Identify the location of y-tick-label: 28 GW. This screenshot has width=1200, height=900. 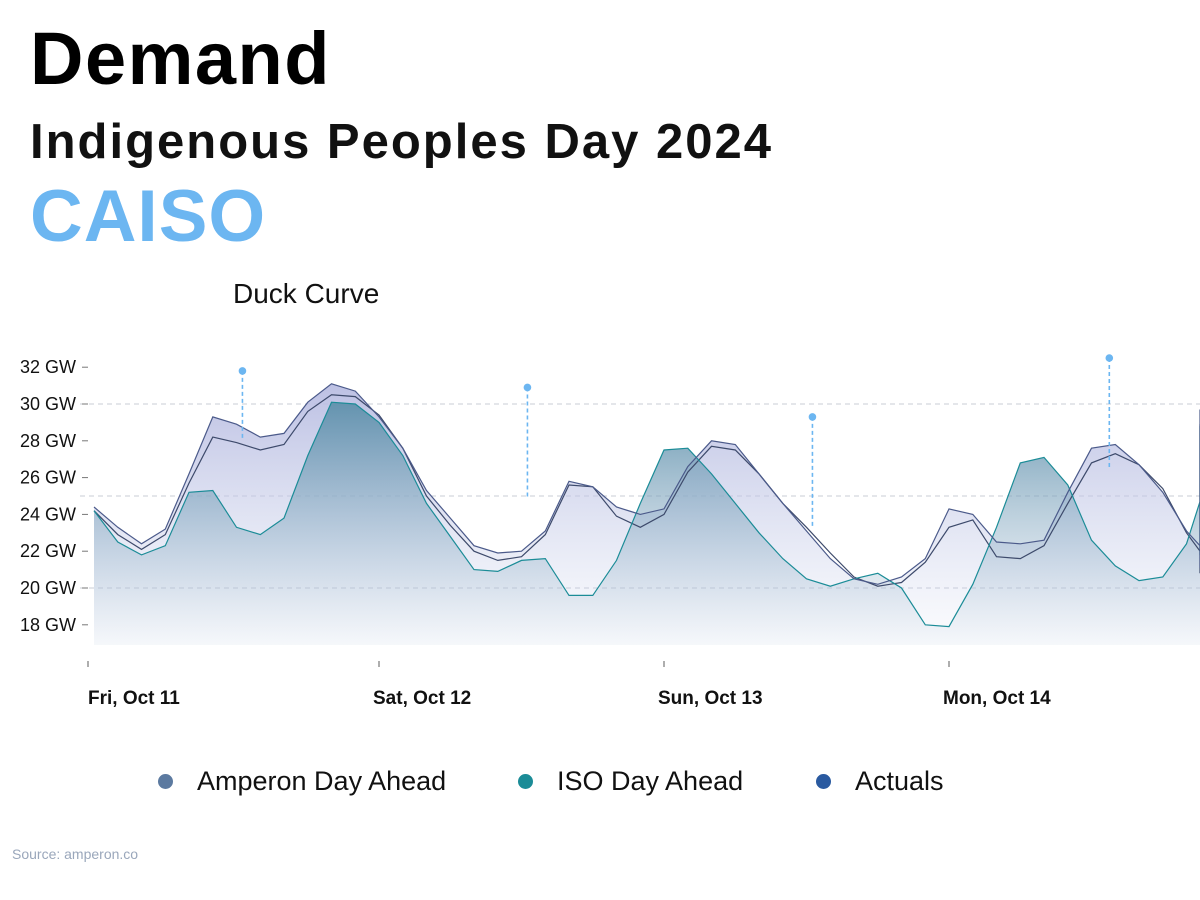
(48, 441).